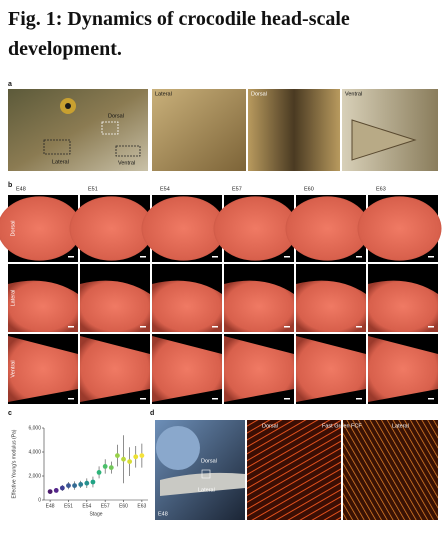  What do you see at coordinates (34, 452) in the screenshot?
I see `y-tick-label: 4,000` at bounding box center [34, 452].